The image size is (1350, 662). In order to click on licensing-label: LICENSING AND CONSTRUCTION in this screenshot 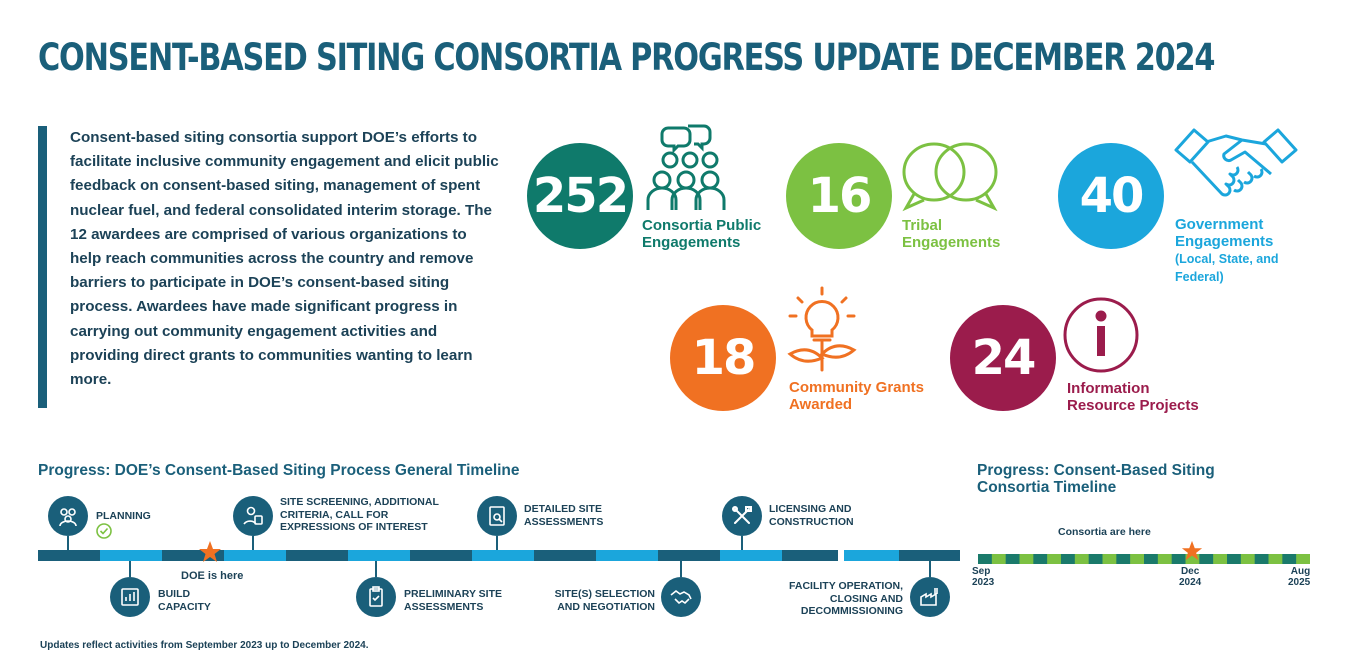, I will do `click(811, 515)`.